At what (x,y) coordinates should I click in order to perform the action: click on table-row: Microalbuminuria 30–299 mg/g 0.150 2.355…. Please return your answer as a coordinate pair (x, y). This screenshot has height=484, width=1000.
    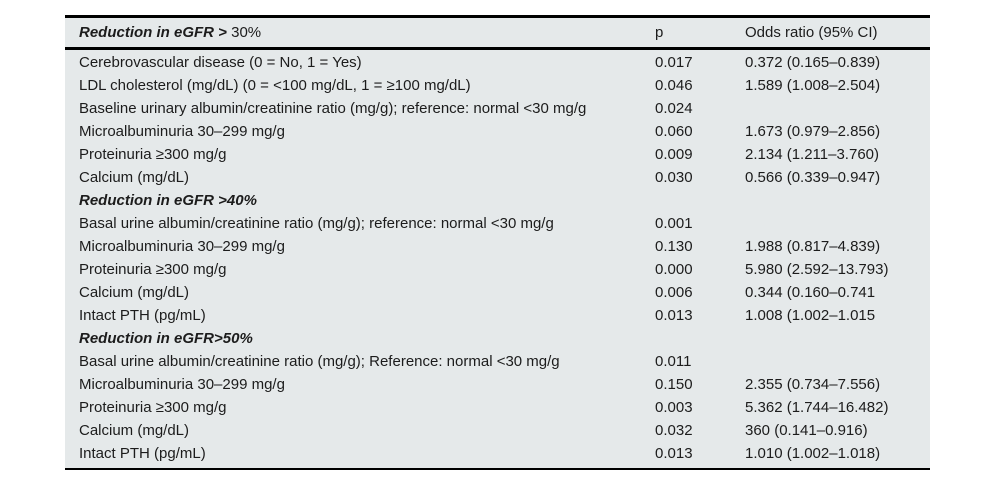
    Looking at the image, I should click on (497, 384).